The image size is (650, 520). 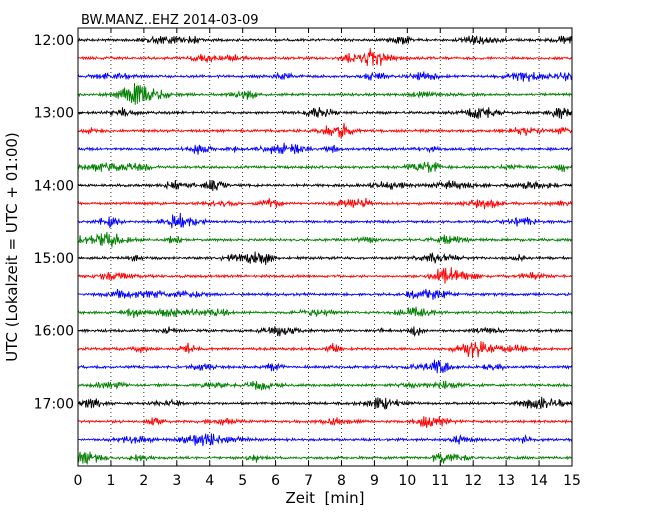 I want to click on x-axis-label: Zeit [min], so click(x=324, y=498).